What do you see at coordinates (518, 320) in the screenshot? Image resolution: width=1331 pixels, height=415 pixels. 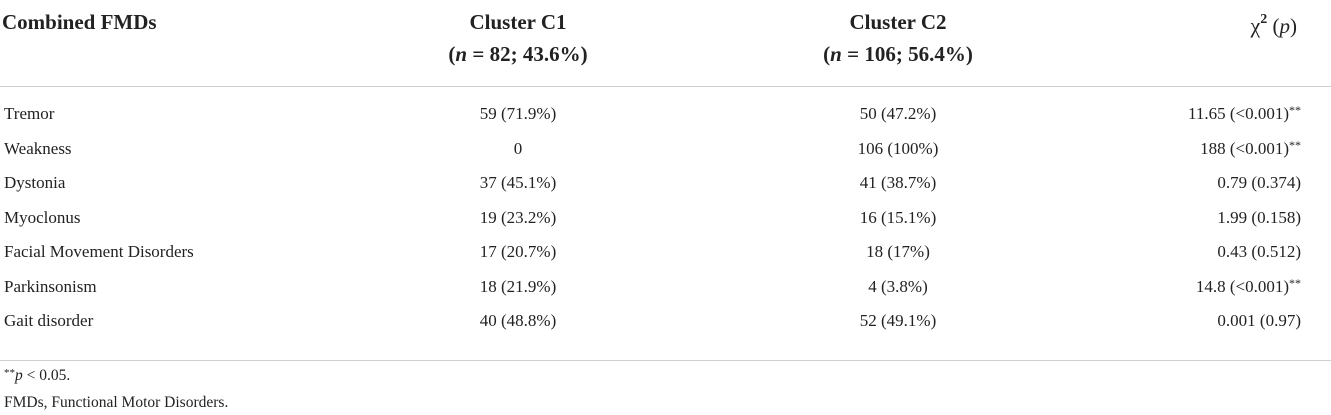 I see `cluster-c1-value: 40 (48.8%)` at bounding box center [518, 320].